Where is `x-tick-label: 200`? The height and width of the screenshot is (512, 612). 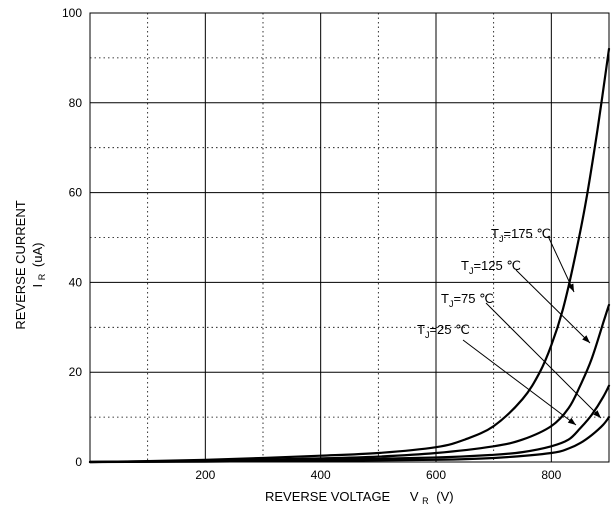
x-tick-label: 200 is located at coordinates (205, 475).